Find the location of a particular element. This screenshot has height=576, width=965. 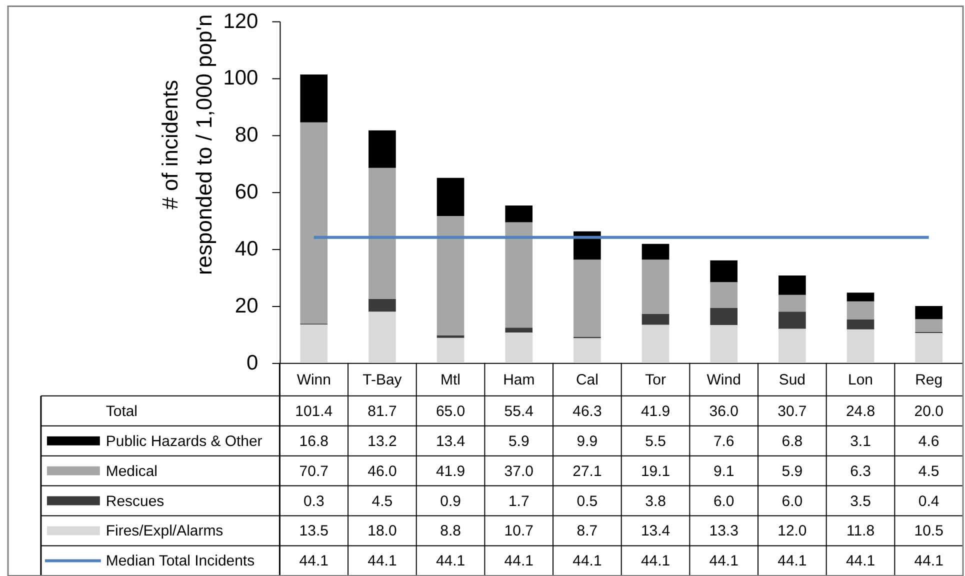

data-label: 6.8 is located at coordinates (792, 441).